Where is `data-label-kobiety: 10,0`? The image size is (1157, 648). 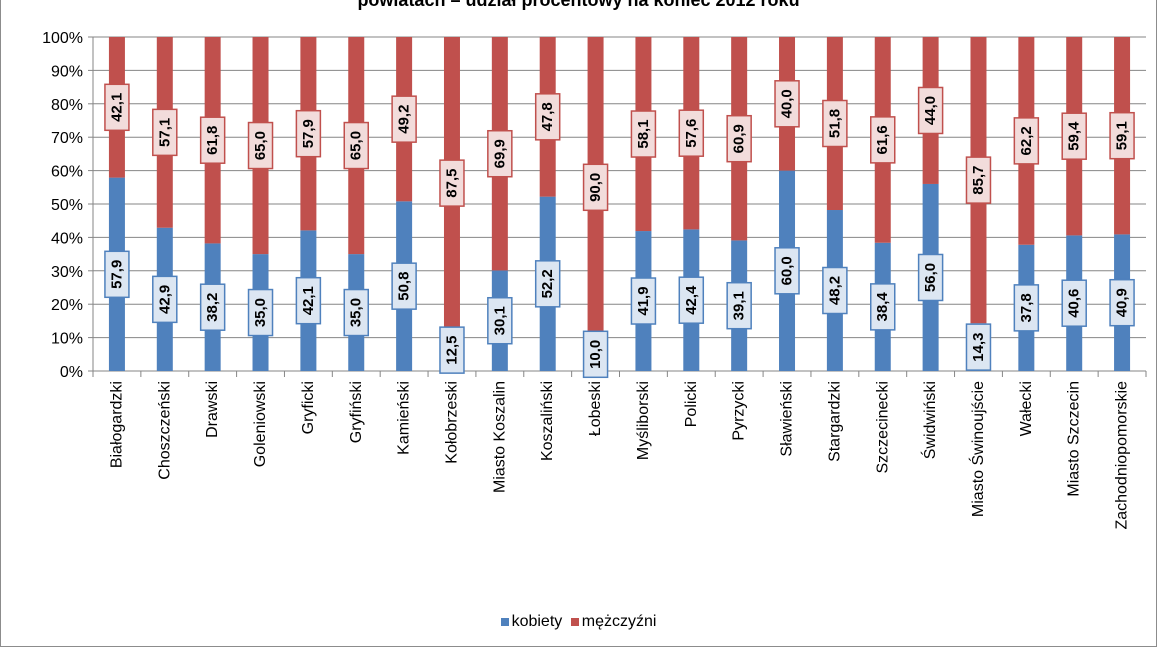
data-label-kobiety: 10,0 is located at coordinates (595, 354).